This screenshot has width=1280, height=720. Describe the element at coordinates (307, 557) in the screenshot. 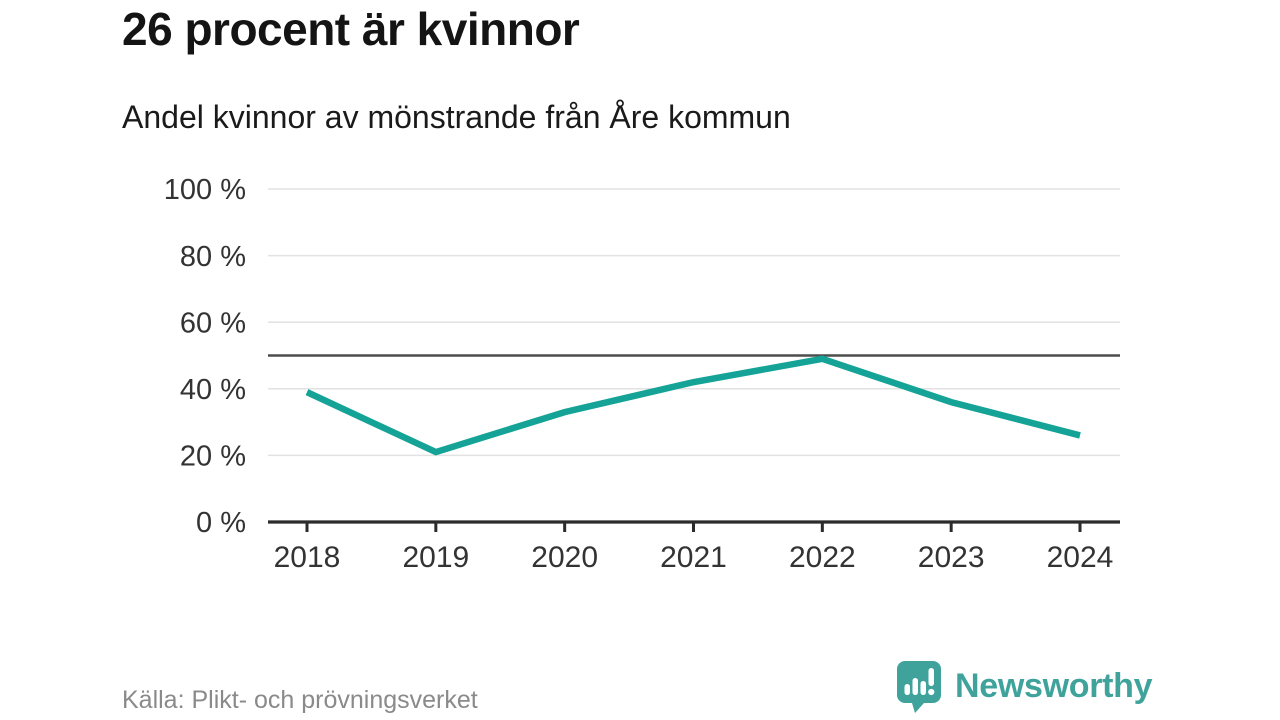

I see `x-tick-label: 2018` at that location.